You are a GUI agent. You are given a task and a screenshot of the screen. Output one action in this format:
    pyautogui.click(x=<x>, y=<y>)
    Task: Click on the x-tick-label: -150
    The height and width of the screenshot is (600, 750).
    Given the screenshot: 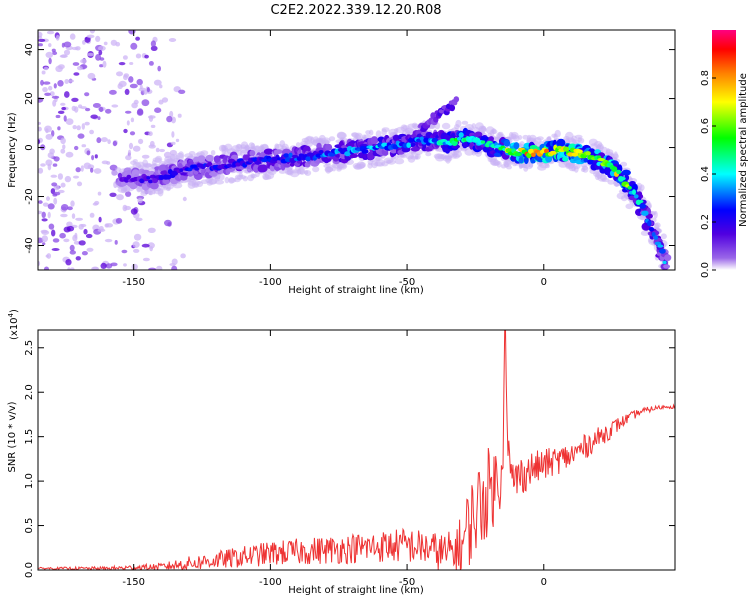 What is the action you would take?
    pyautogui.click(x=133, y=282)
    